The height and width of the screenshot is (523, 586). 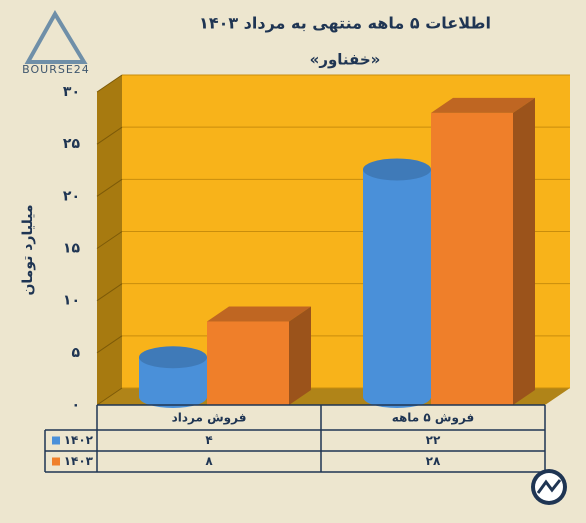 I want to click on y-tick-label: ۱۵, so click(x=72, y=249).